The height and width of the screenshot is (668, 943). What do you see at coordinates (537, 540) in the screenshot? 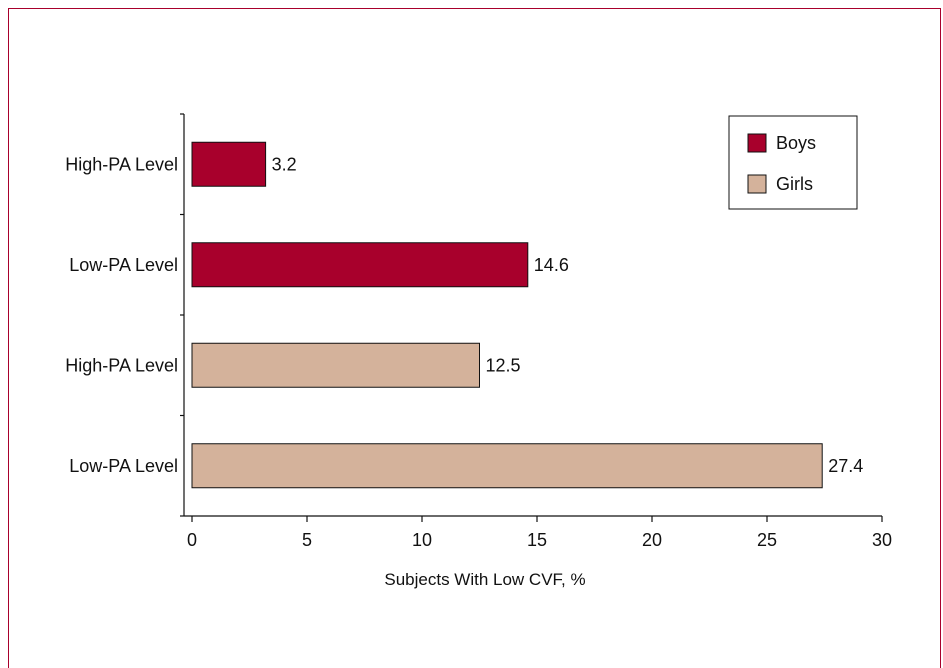
I see `x-tick-label: 15` at bounding box center [537, 540].